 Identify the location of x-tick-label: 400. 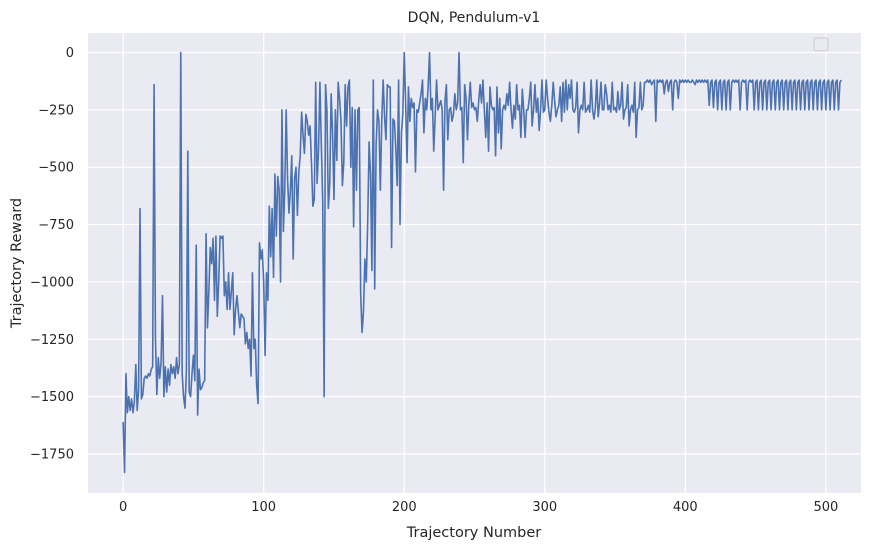
(685, 507).